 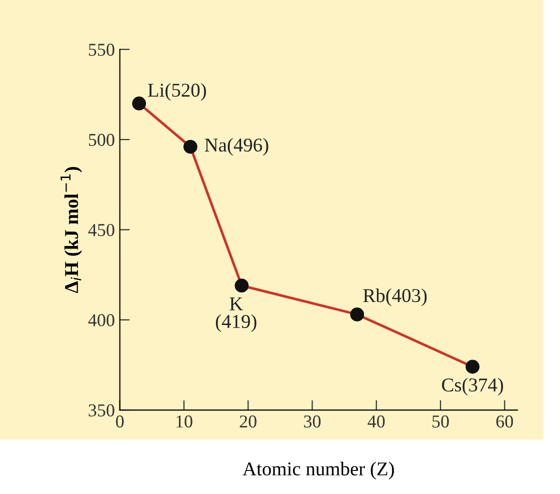 I want to click on y-tick-label: 550, so click(x=101, y=50).